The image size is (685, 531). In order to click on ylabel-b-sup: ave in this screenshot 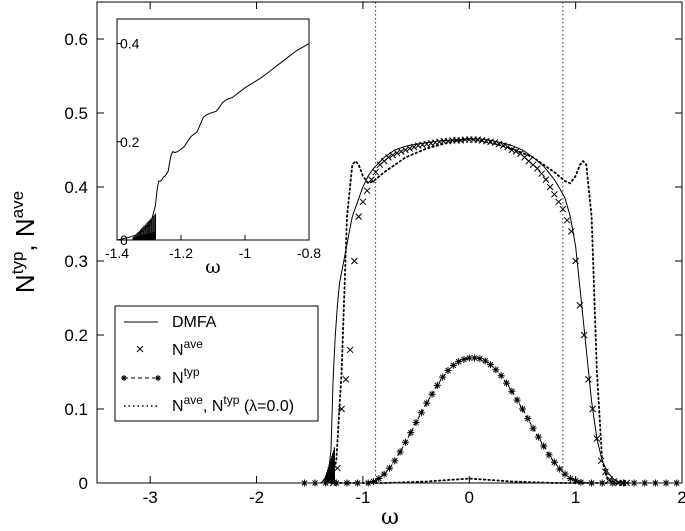, I will do `click(17, 204)`.